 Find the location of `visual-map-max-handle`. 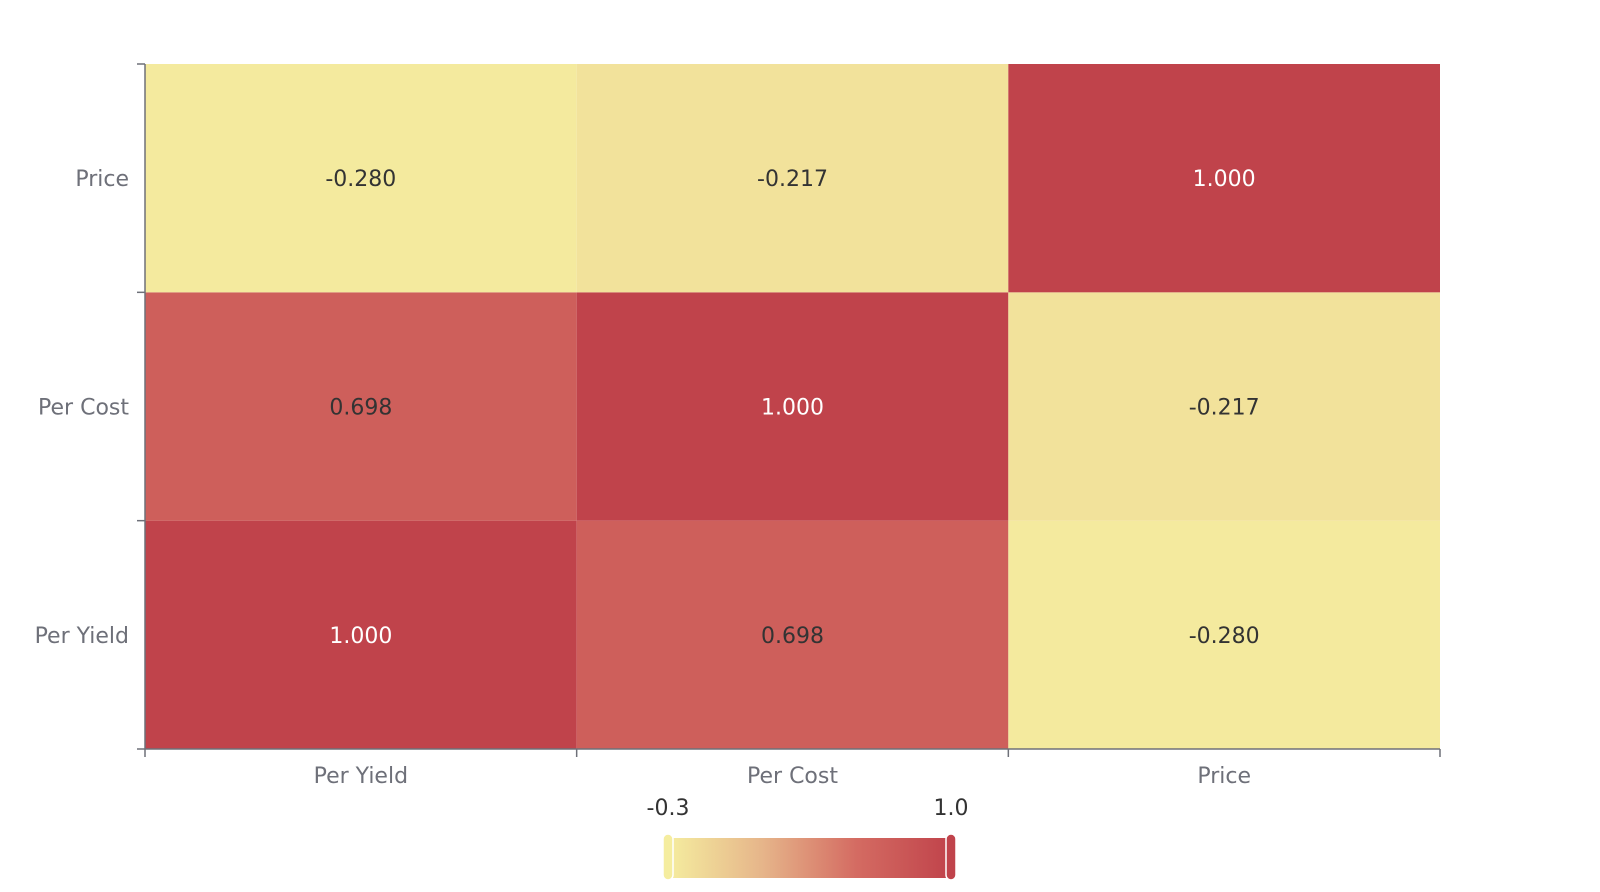

visual-map-max-handle is located at coordinates (951, 857).